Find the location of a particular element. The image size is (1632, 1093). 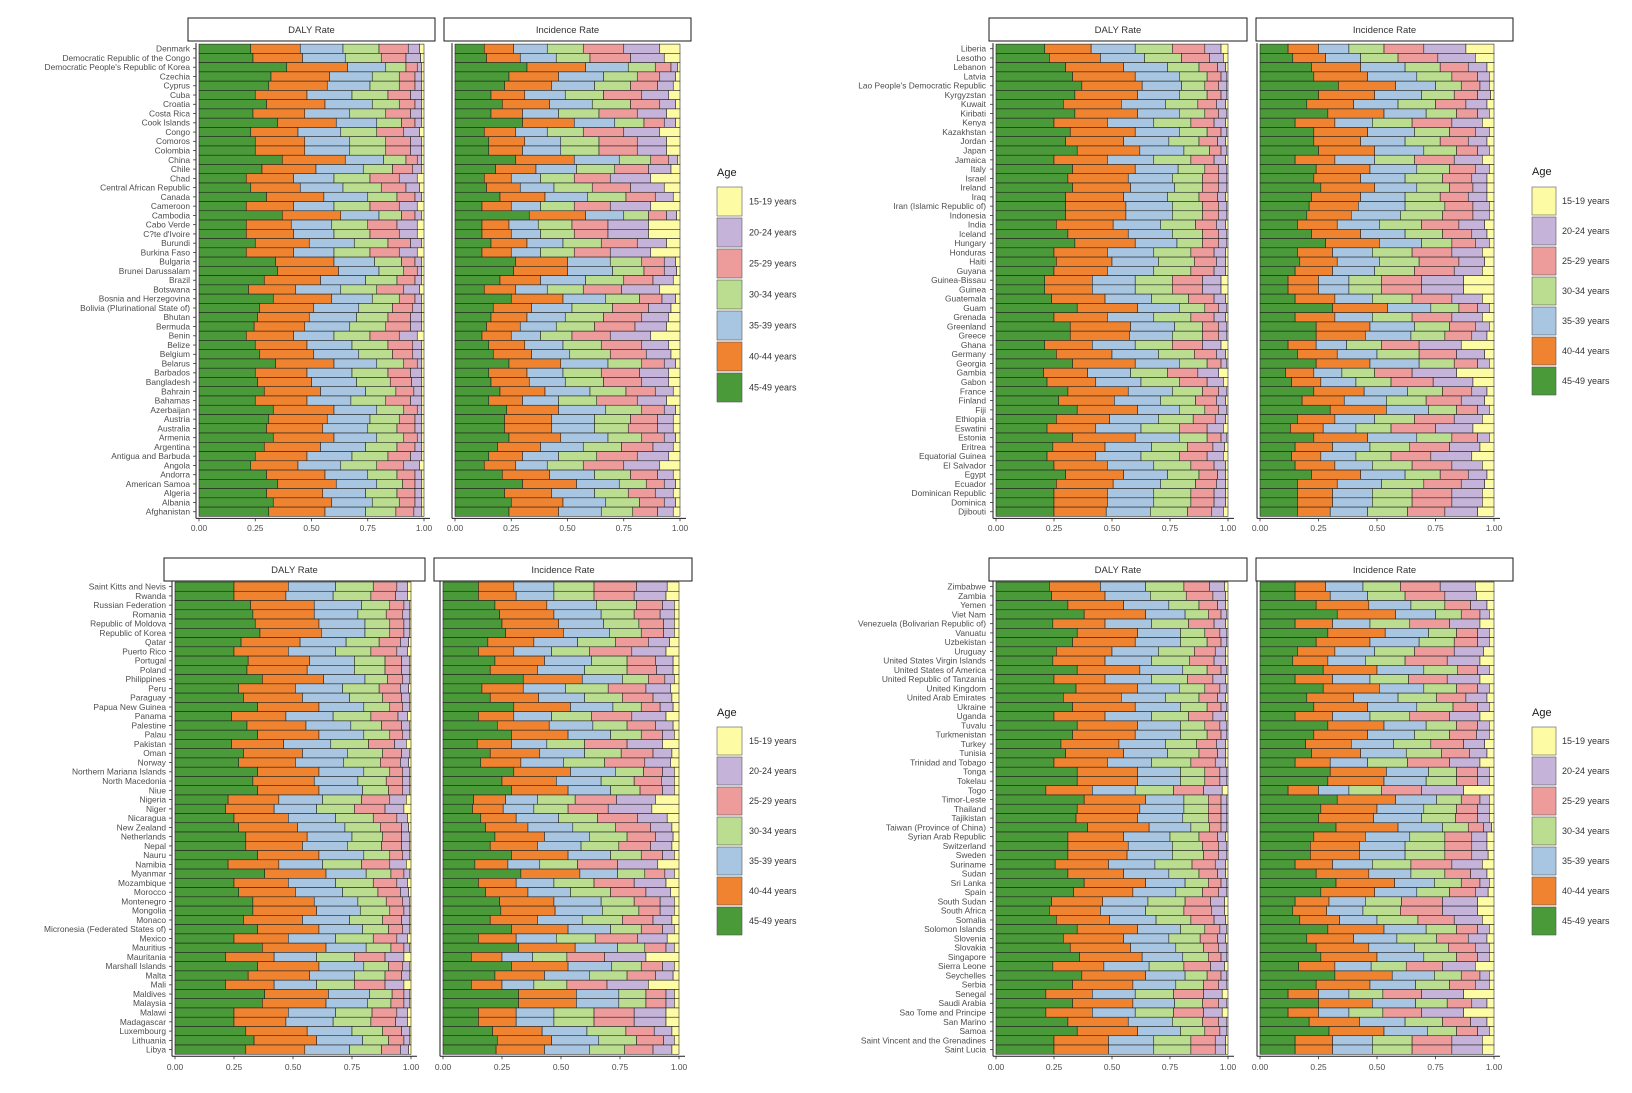

country-label: Oman is located at coordinates (154, 753).